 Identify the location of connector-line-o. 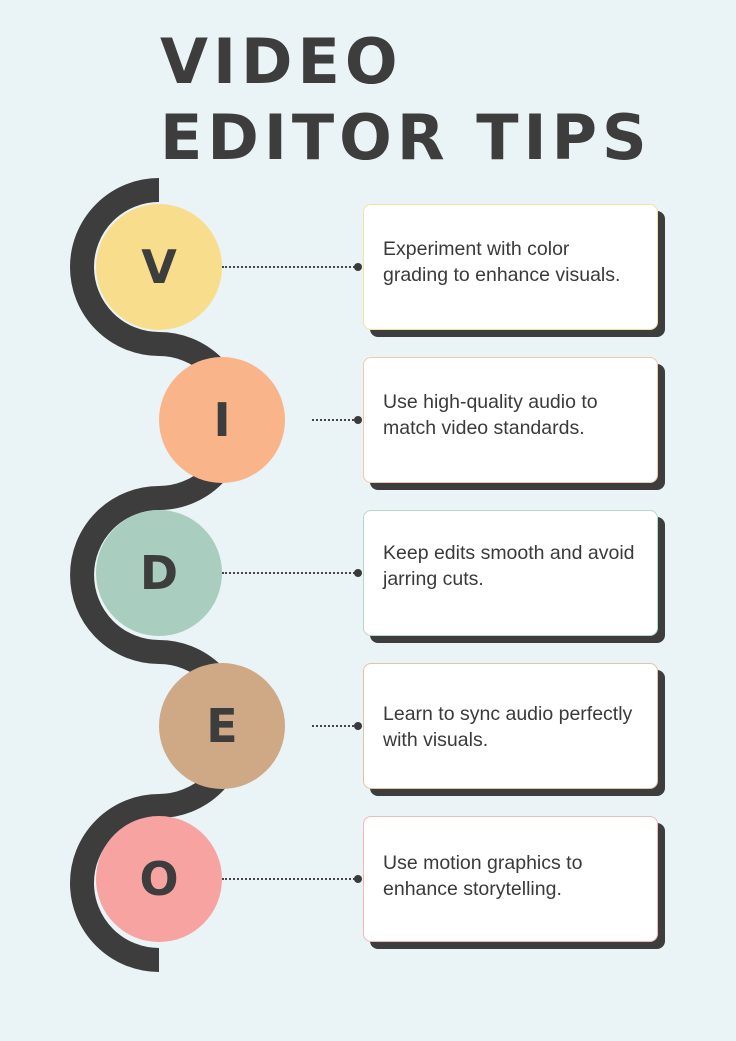
(292, 879).